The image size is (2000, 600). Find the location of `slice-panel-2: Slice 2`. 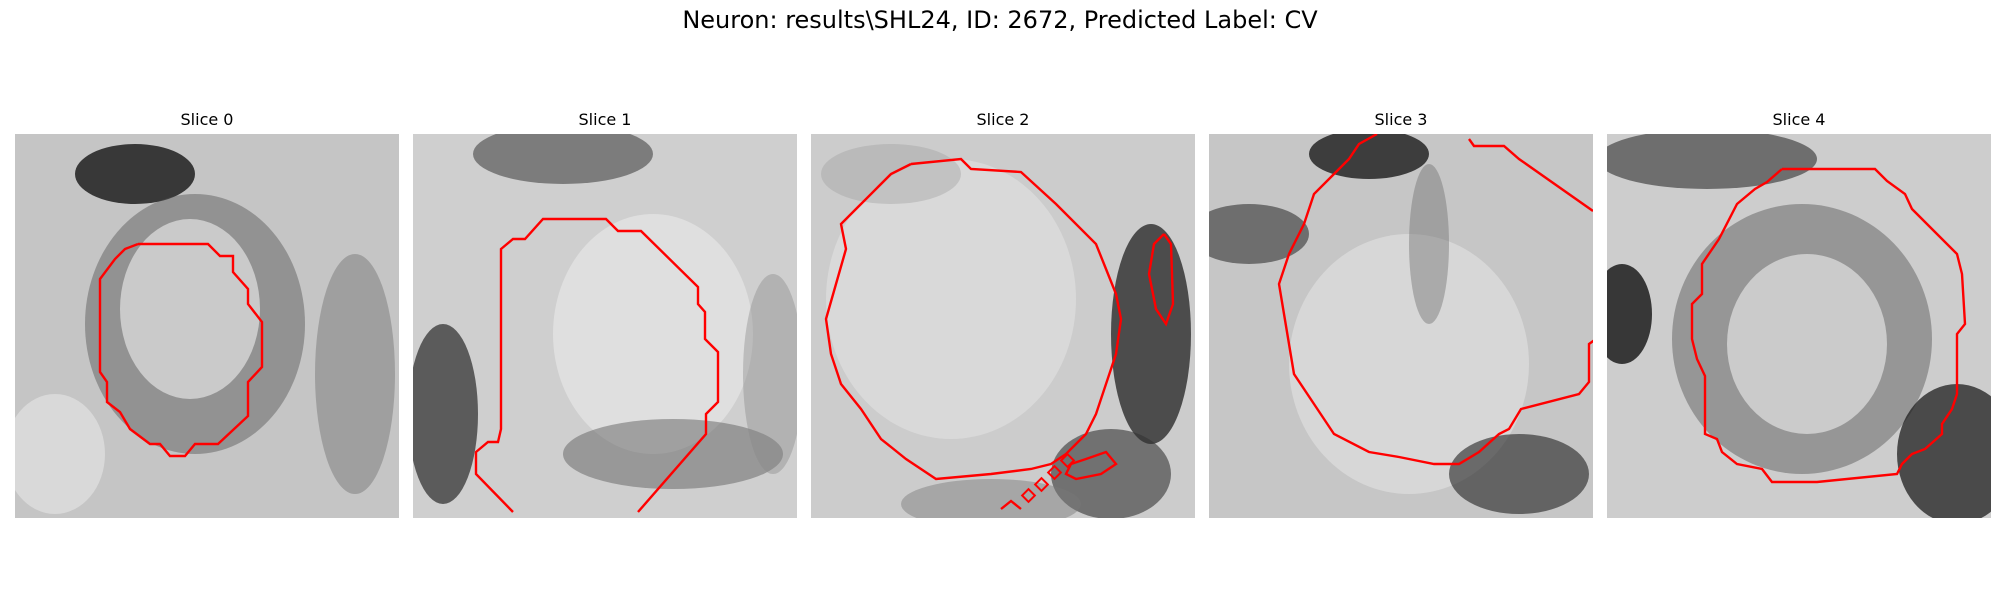

slice-panel-2: Slice 2 is located at coordinates (1003, 314).